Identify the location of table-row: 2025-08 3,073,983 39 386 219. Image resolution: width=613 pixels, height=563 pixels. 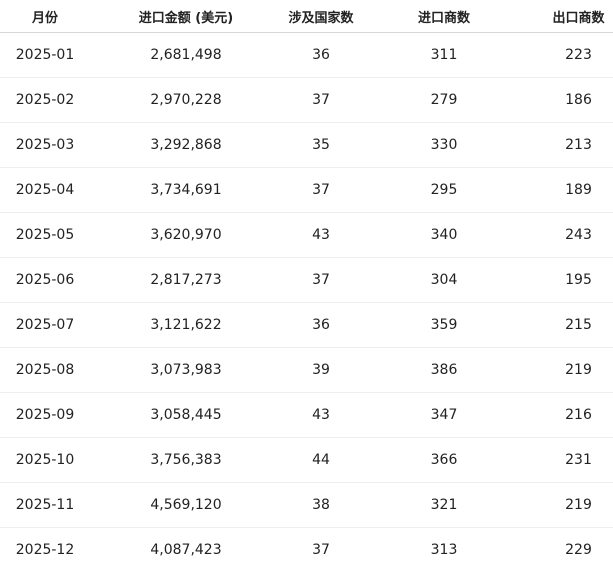
(306, 370).